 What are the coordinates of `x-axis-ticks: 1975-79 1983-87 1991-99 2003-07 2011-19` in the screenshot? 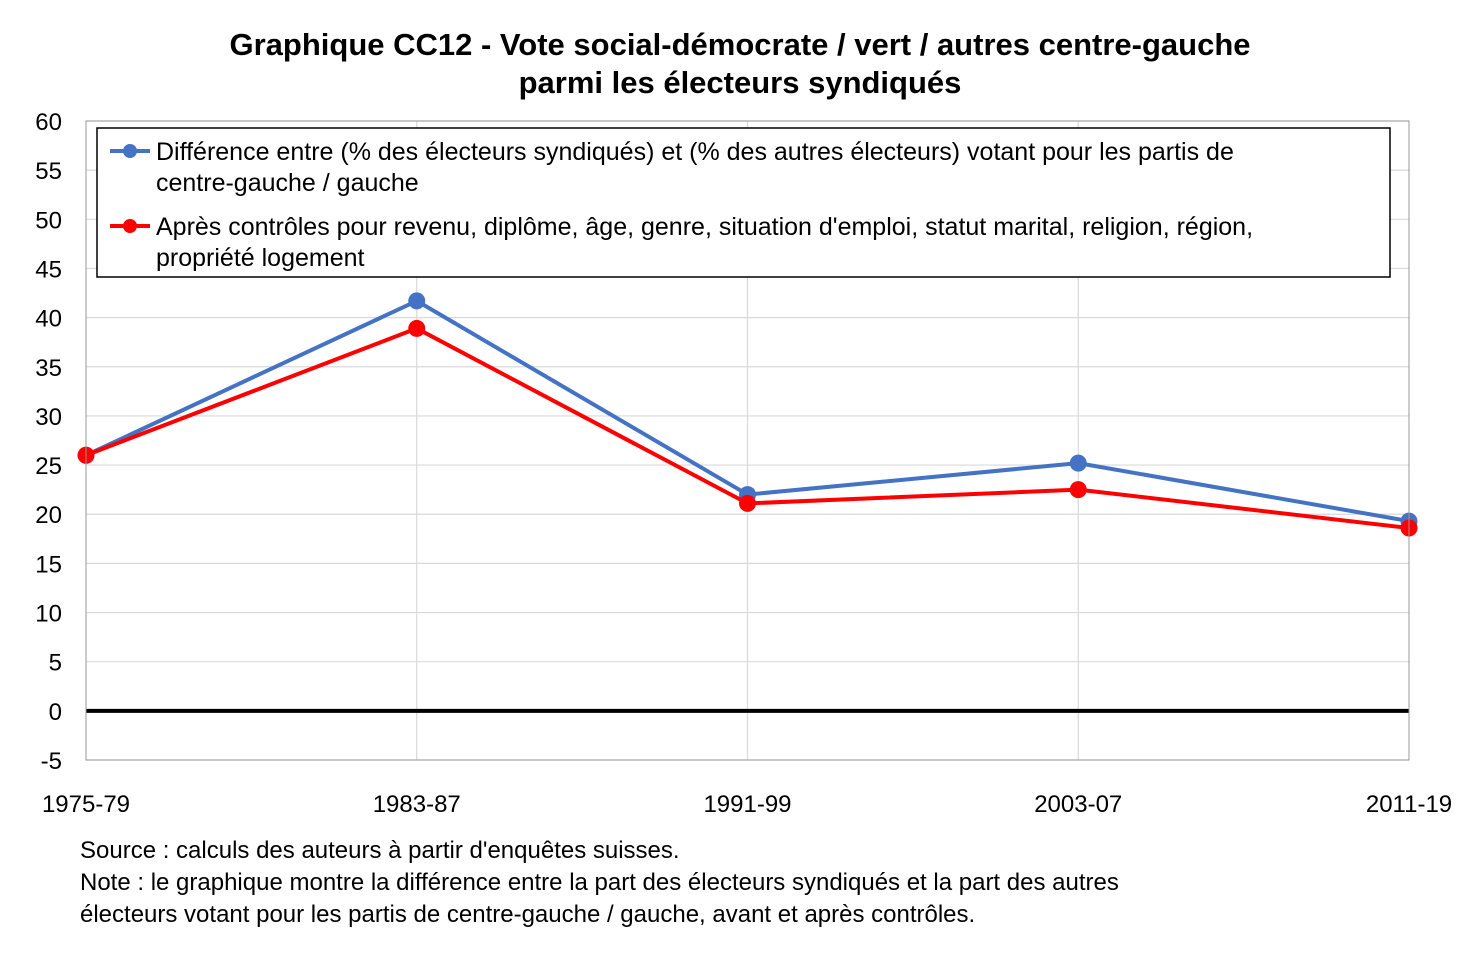 It's located at (747, 804).